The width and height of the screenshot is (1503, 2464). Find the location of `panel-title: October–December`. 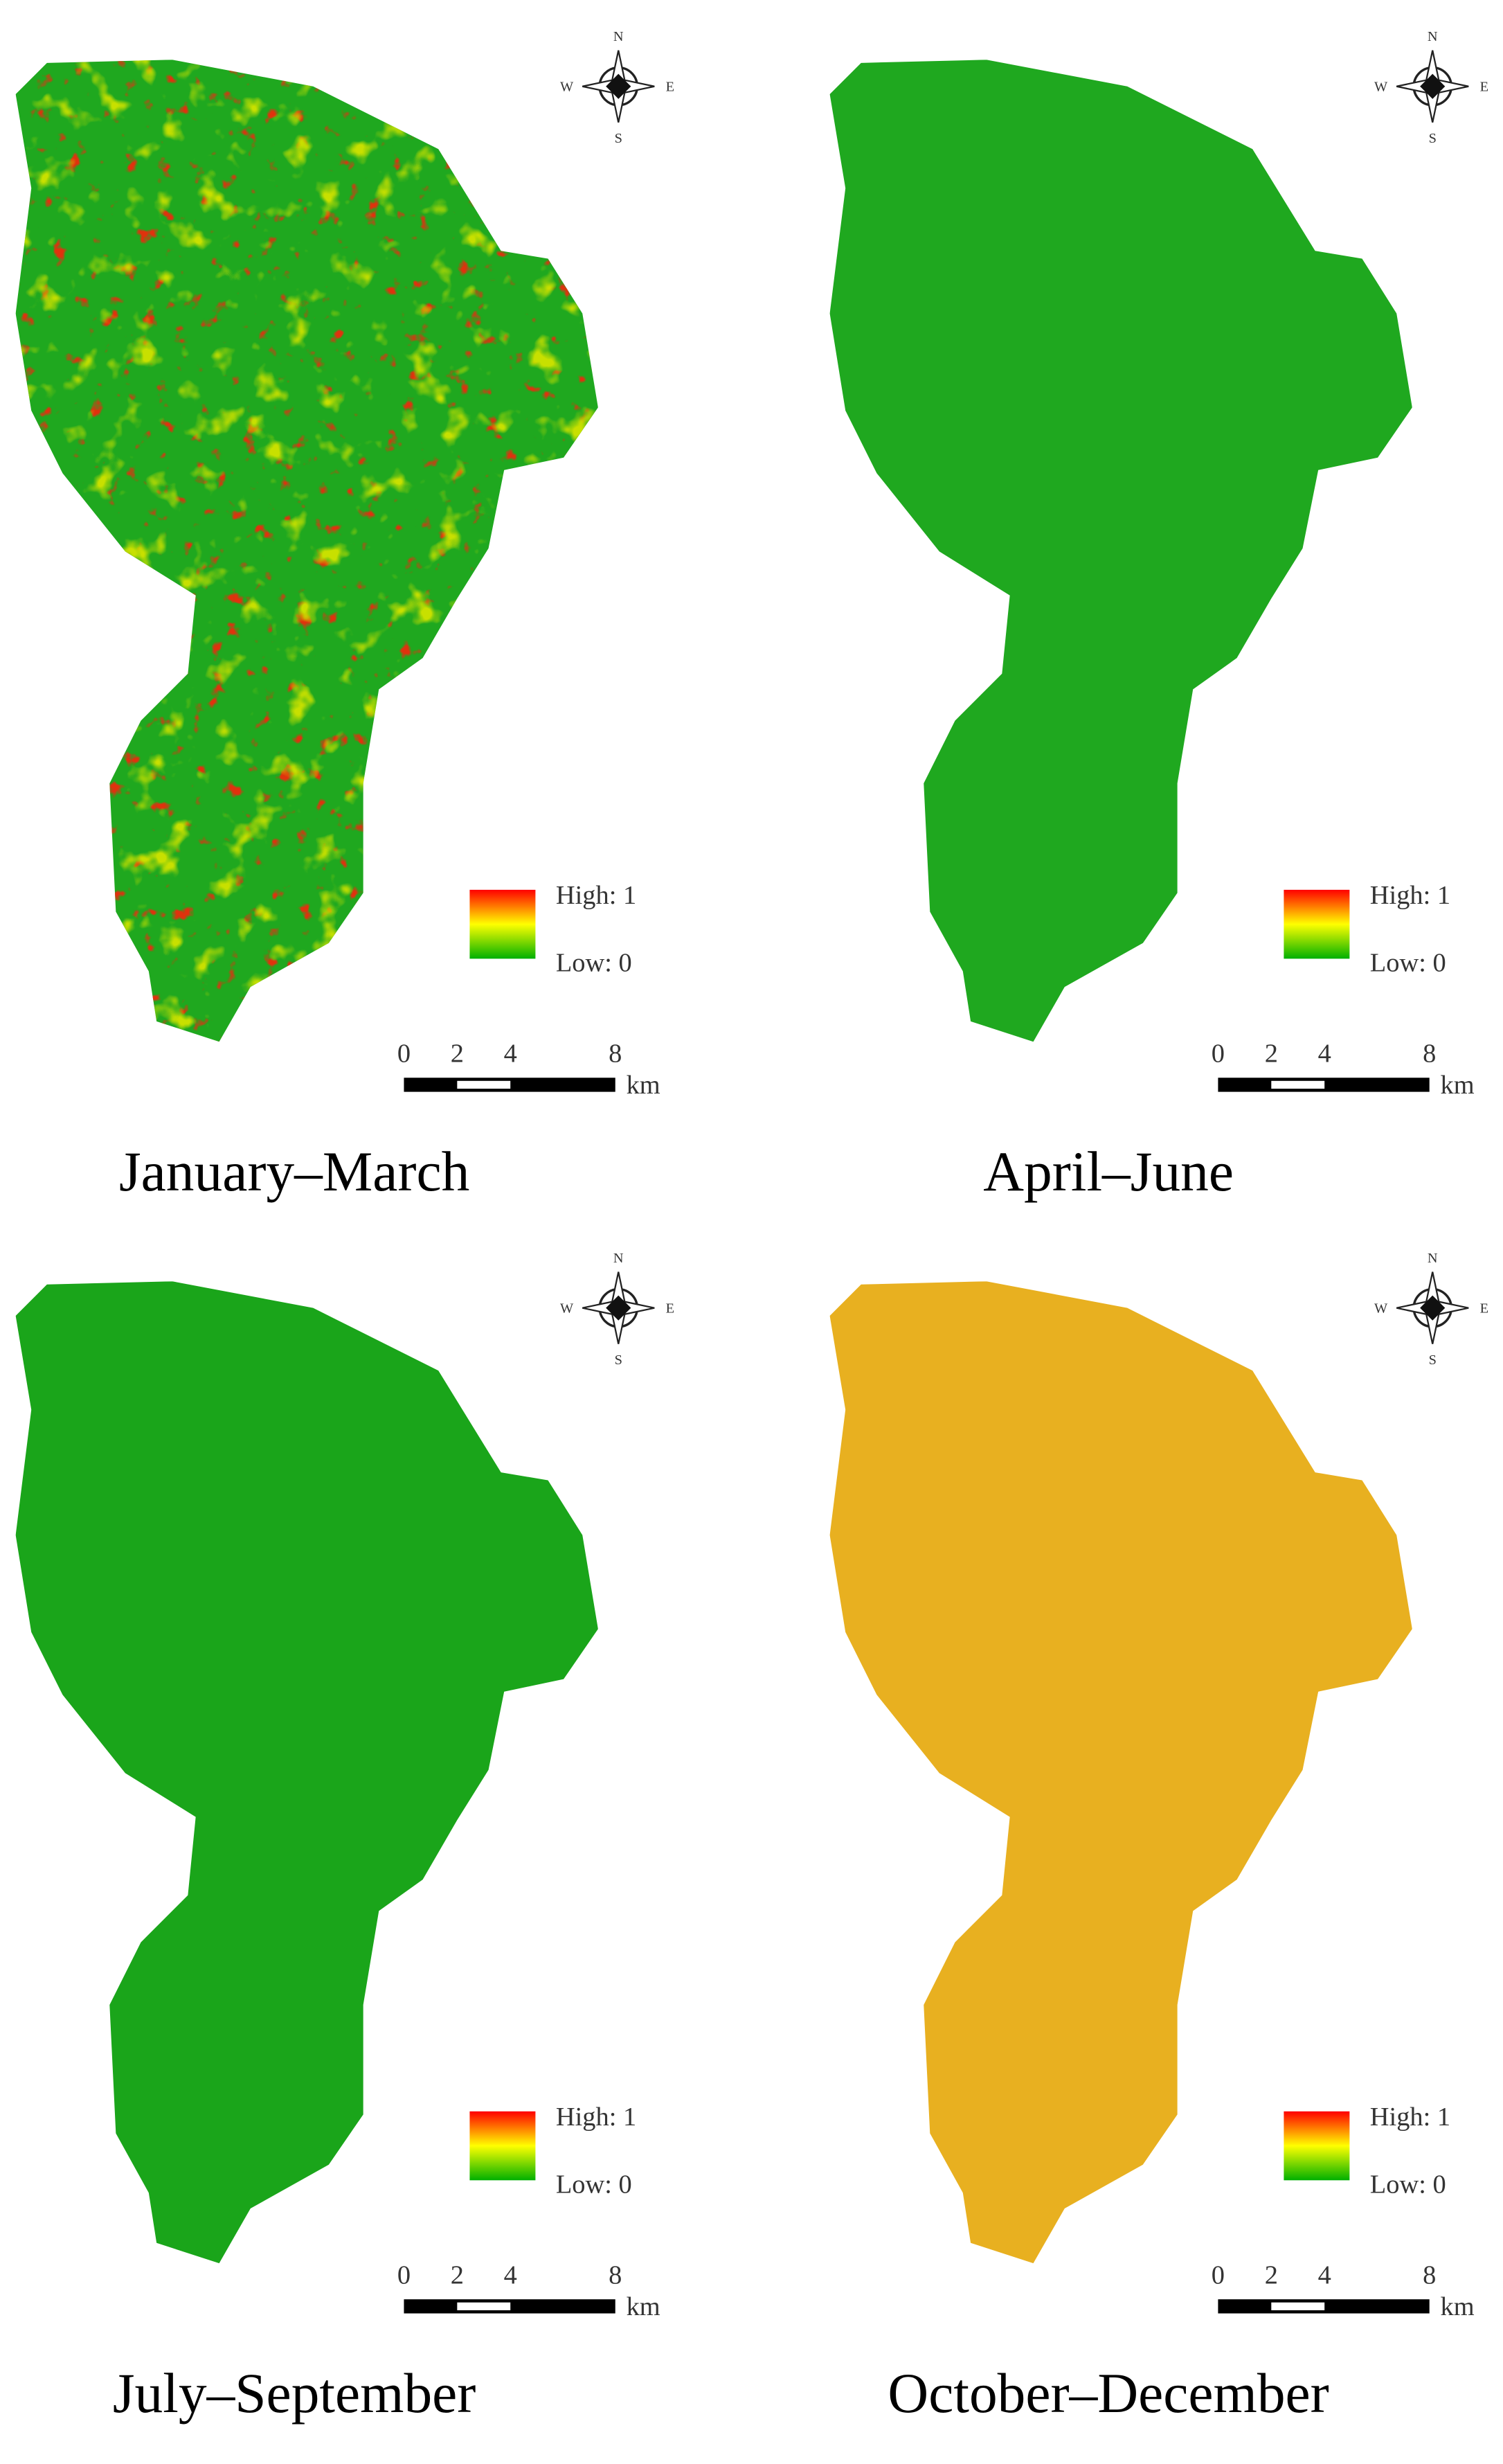

panel-title: October–December is located at coordinates (1108, 2393).